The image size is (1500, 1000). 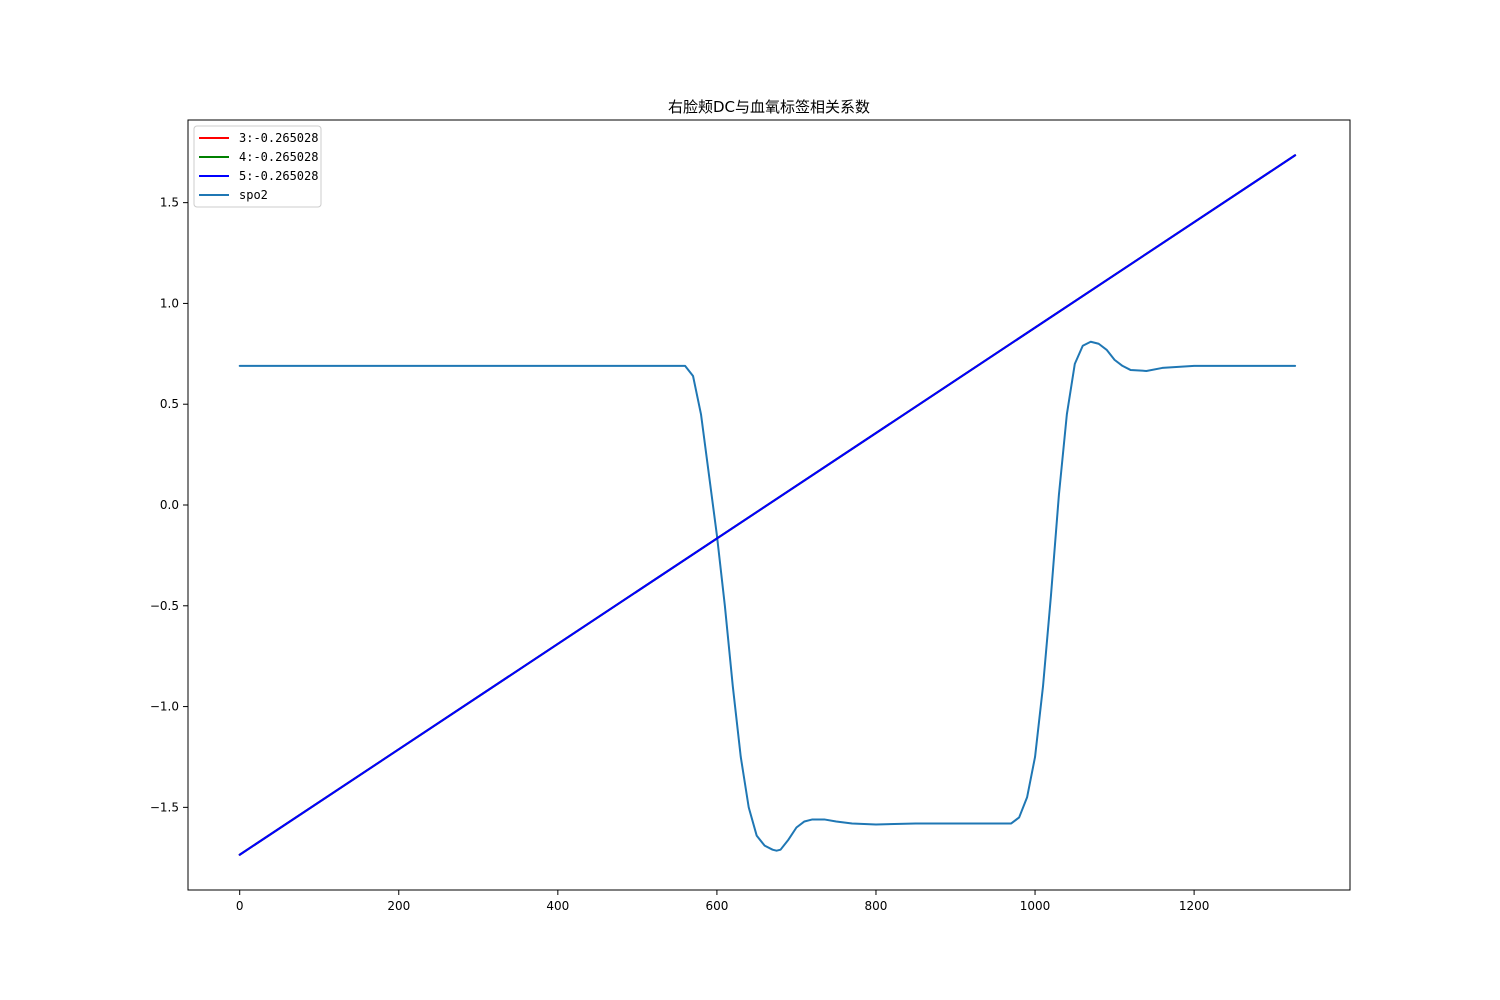 I want to click on x-tick-label: 0, so click(x=240, y=906).